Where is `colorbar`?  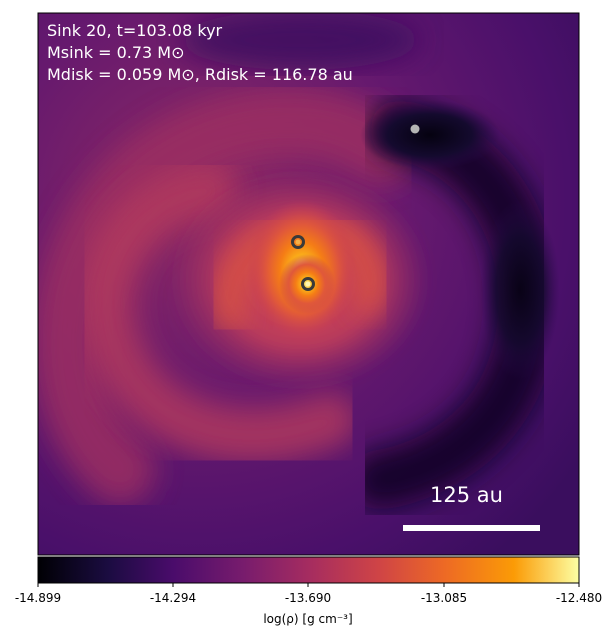 colorbar is located at coordinates (308, 570).